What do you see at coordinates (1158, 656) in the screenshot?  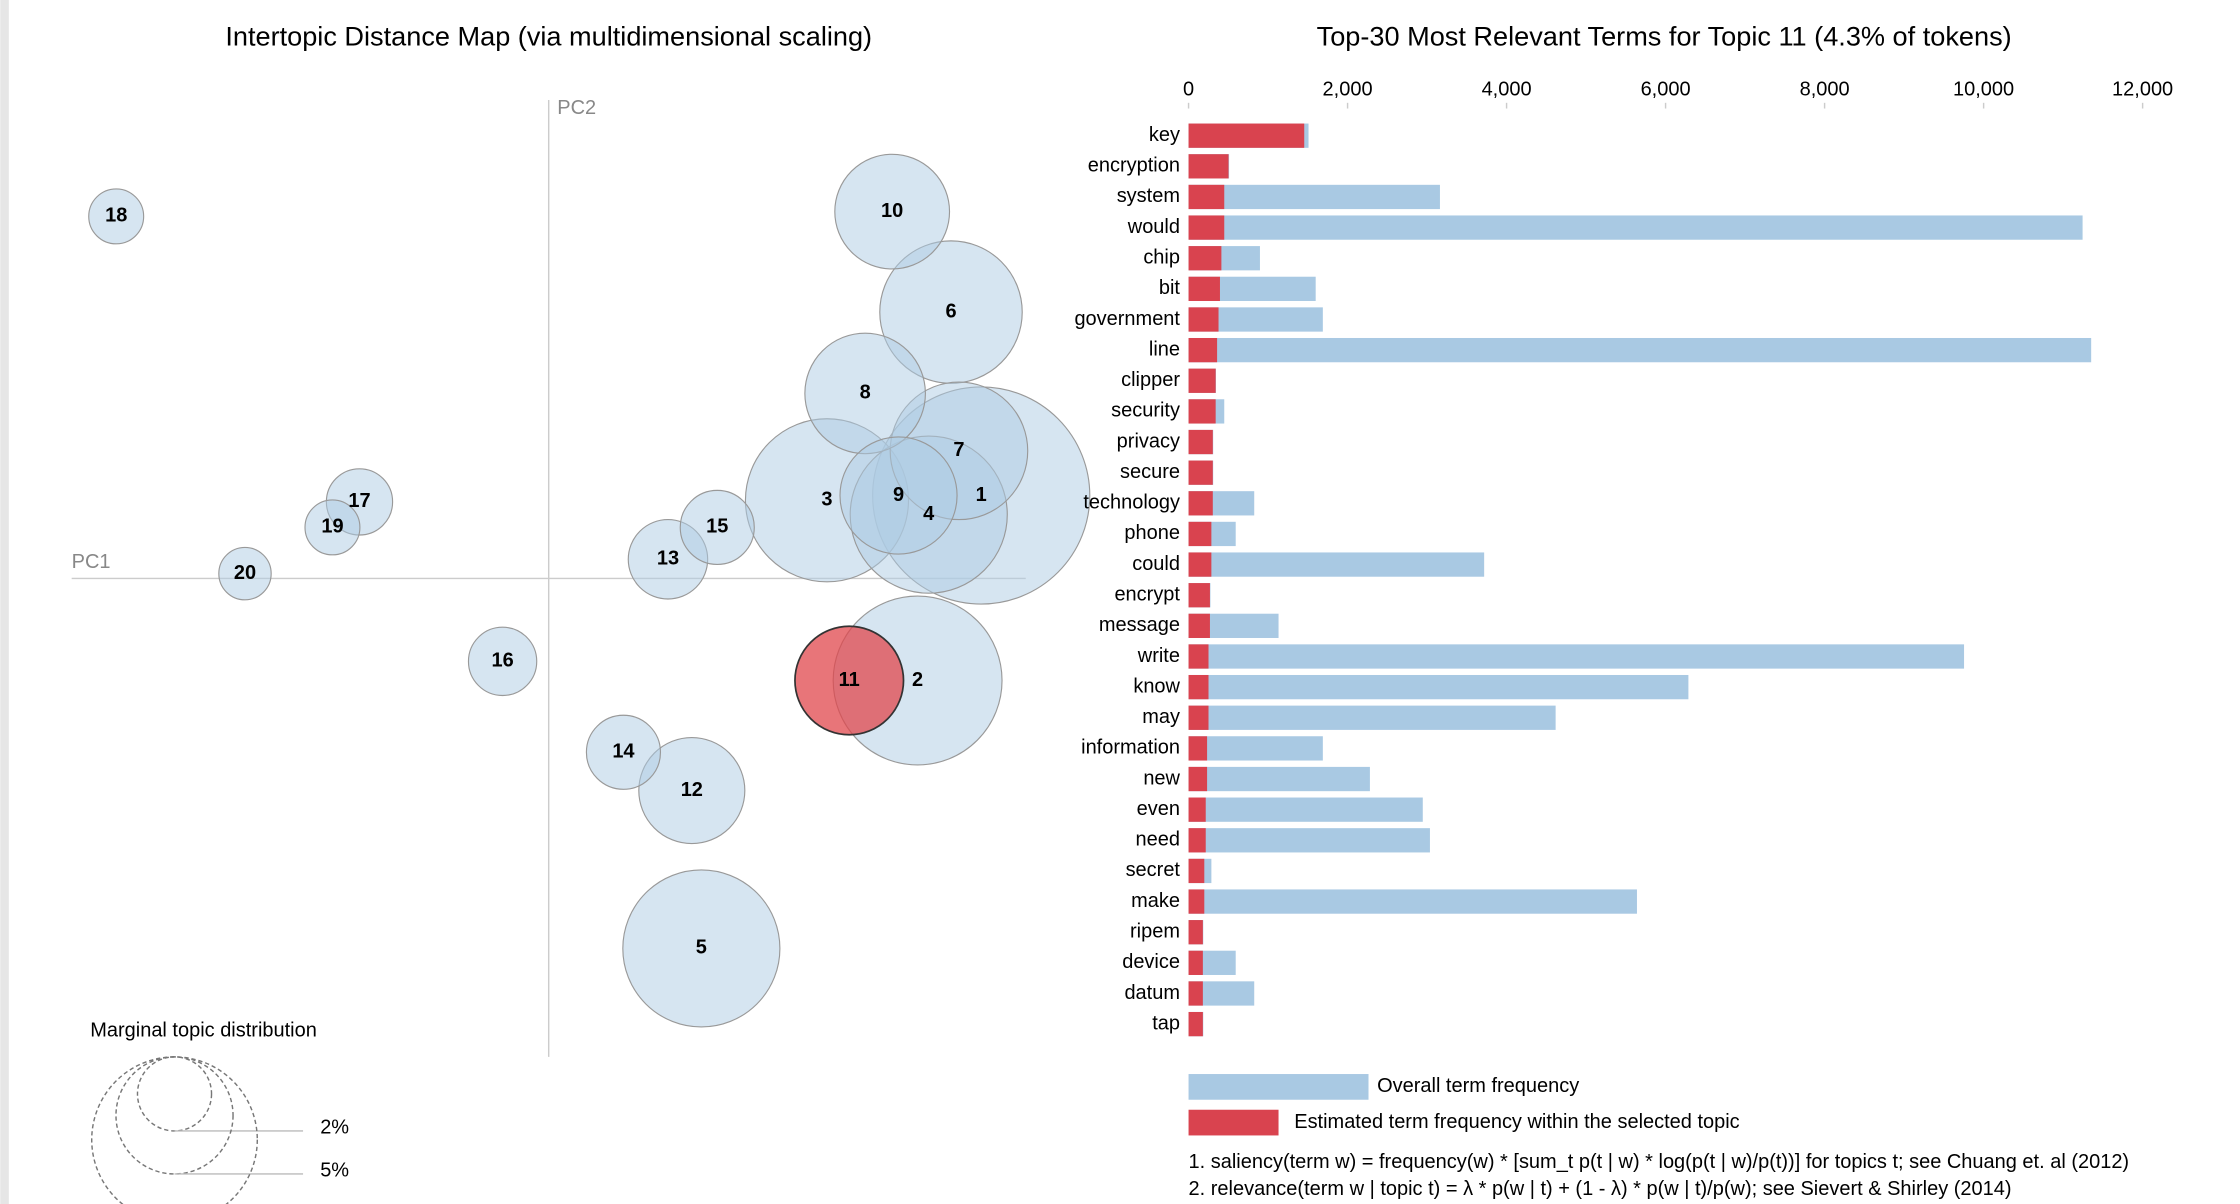 I see `term-label: write` at bounding box center [1158, 656].